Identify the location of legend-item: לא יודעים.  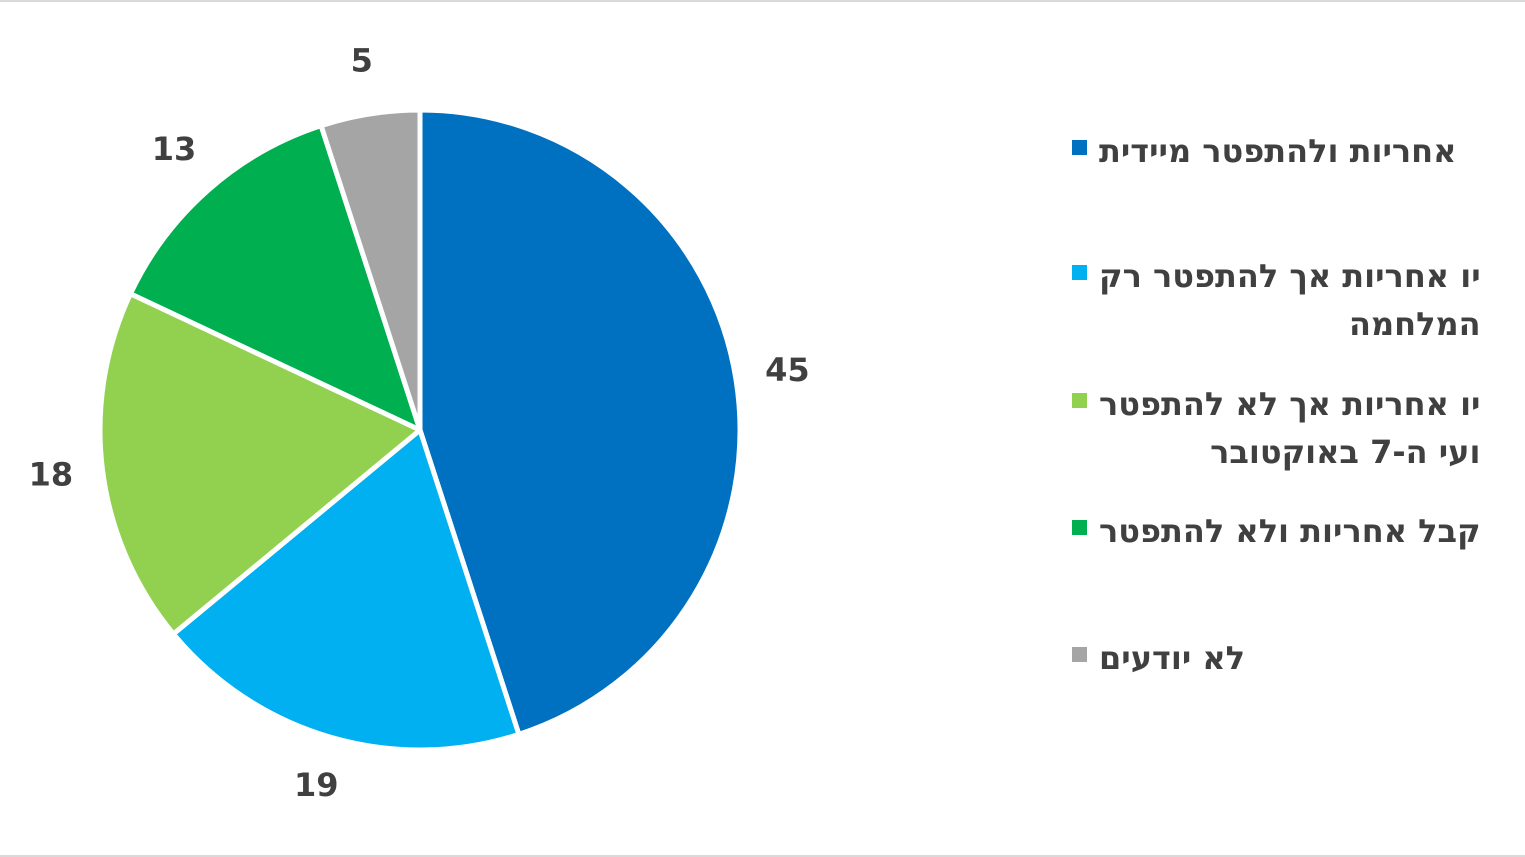
(1158, 658).